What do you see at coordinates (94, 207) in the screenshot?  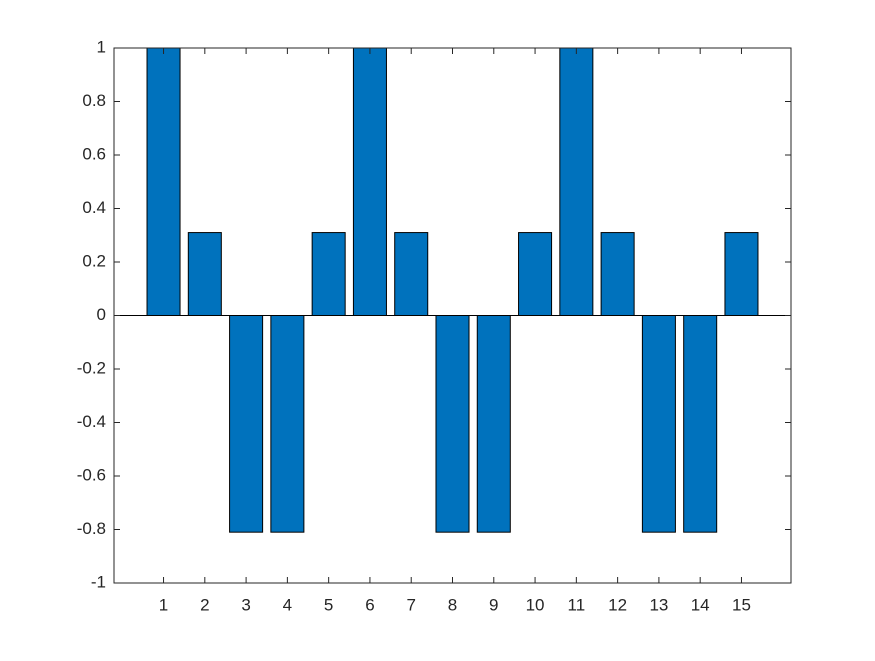 I see `y-tick-label: 0.4` at bounding box center [94, 207].